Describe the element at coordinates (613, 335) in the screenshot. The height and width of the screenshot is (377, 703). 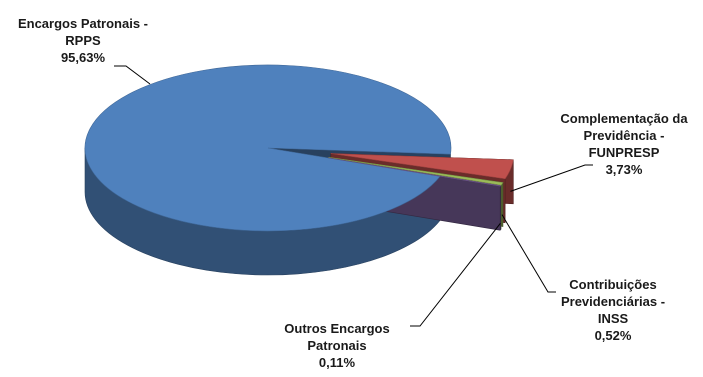
I see `label-inss-value: 0,52%` at that location.